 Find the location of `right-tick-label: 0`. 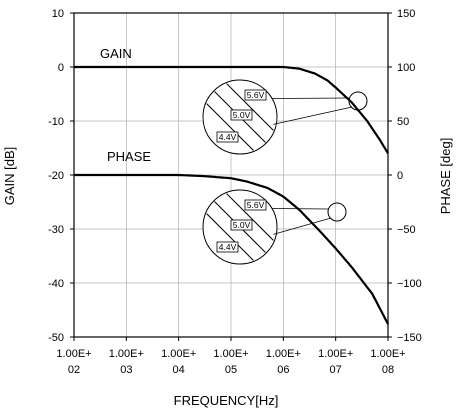

right-tick-label: 0 is located at coordinates (400, 176).